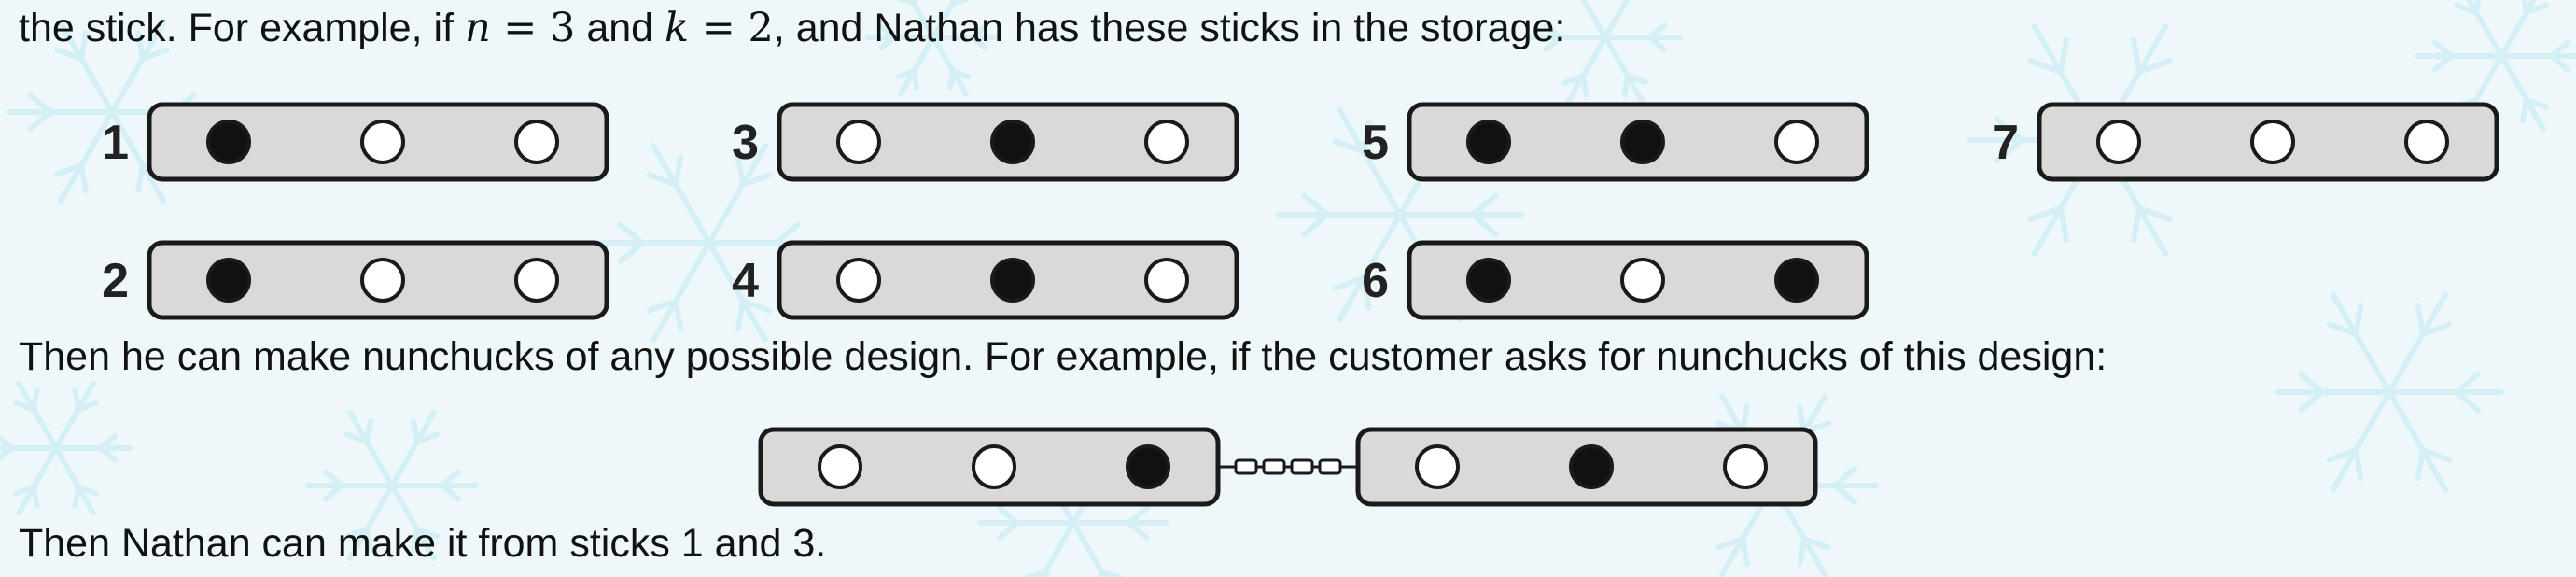 The image size is (2576, 577). I want to click on math-variable-n: n, so click(477, 28).